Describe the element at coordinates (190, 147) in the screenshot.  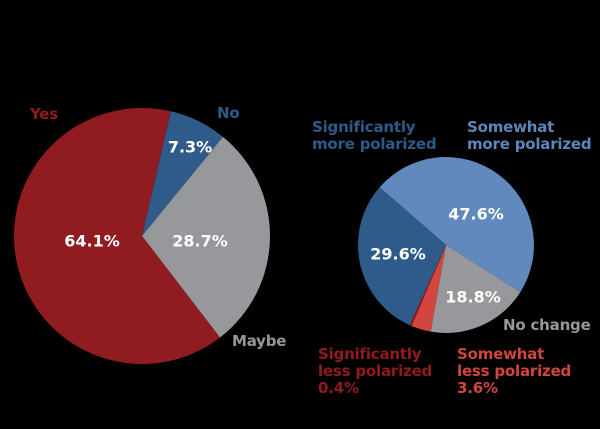
I see `value-no: 7.3%` at that location.